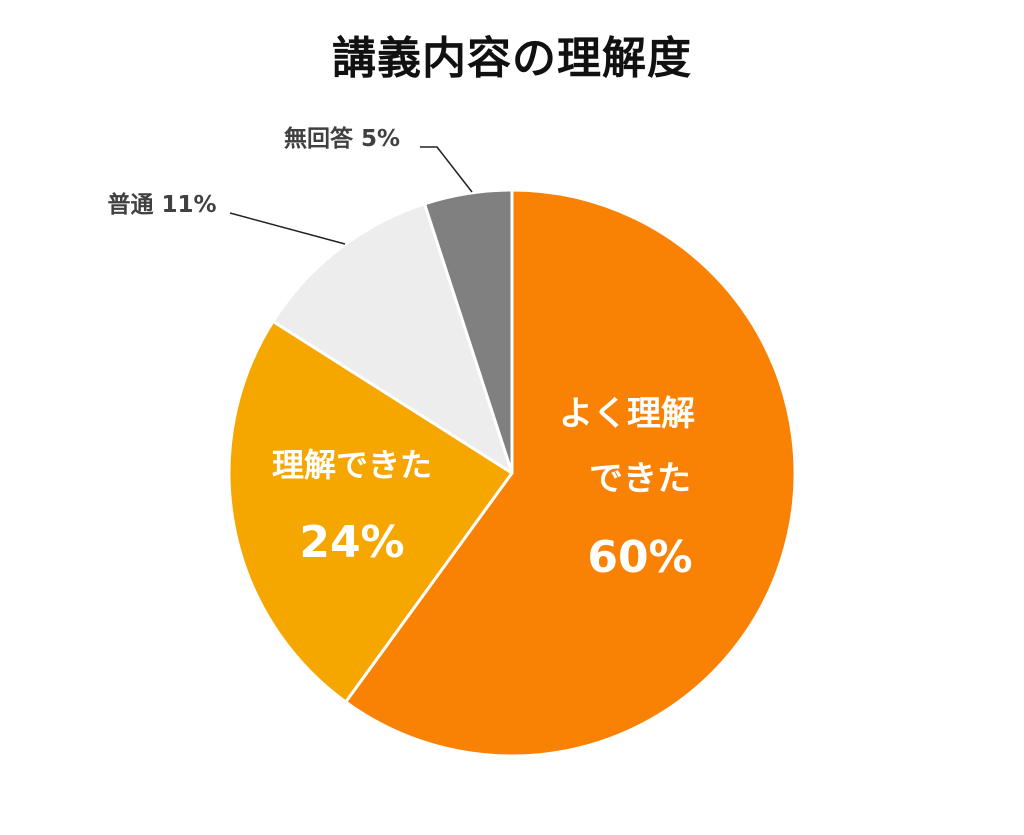  What do you see at coordinates (161, 204) in the screenshot?
I see `slice-label: 普通 11%` at bounding box center [161, 204].